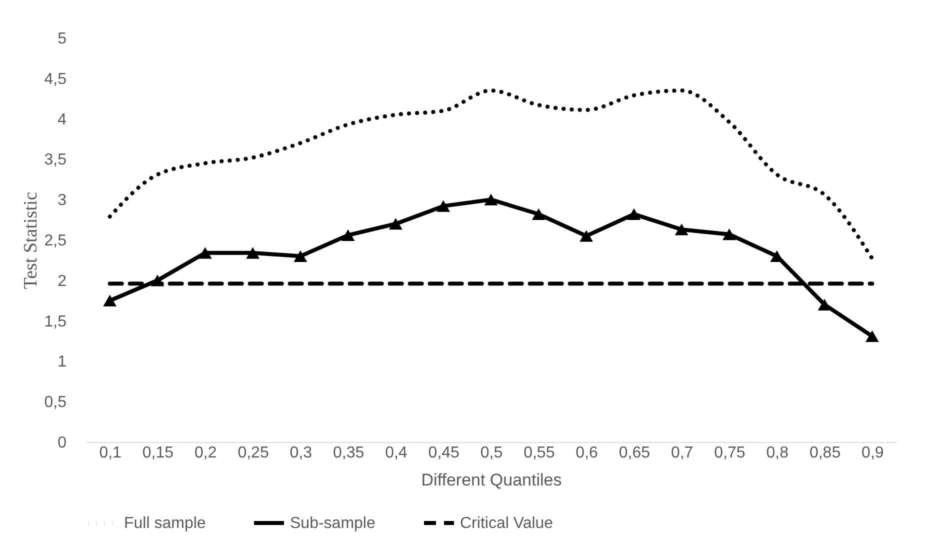  Describe the element at coordinates (396, 453) in the screenshot. I see `x-tick-label: 0,4` at that location.